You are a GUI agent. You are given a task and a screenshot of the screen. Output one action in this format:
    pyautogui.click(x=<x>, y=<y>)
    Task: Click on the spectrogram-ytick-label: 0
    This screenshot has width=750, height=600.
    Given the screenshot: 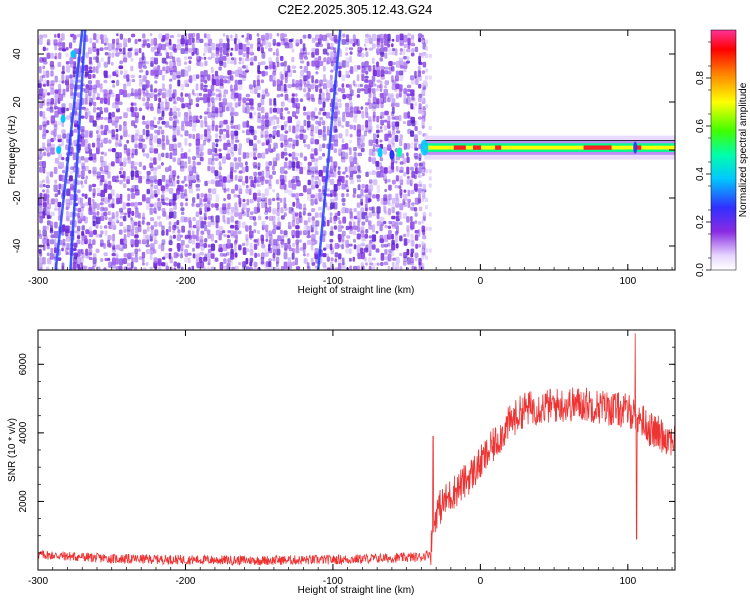 What is the action you would take?
    pyautogui.click(x=17, y=150)
    